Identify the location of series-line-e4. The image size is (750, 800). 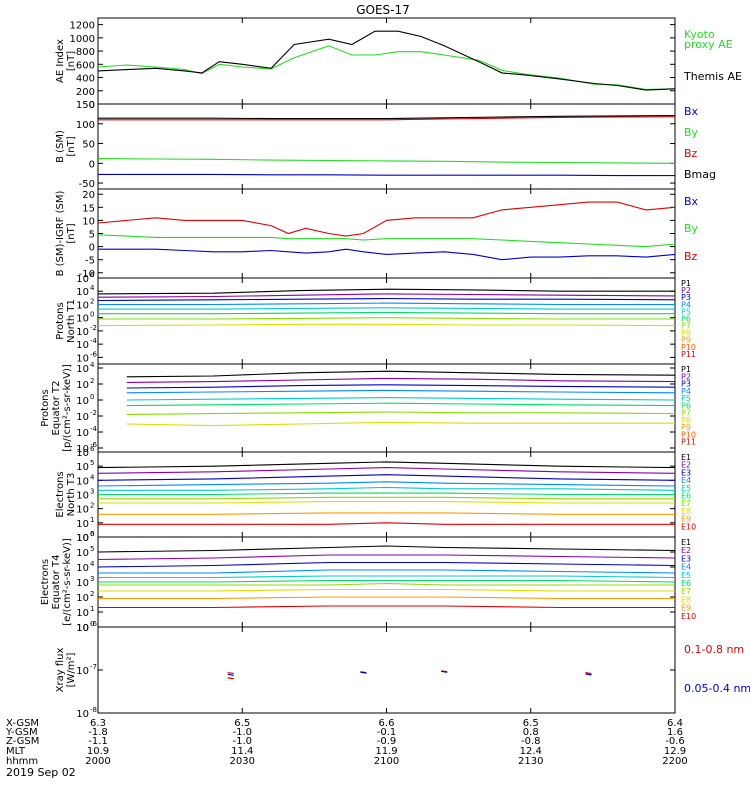
(386, 484).